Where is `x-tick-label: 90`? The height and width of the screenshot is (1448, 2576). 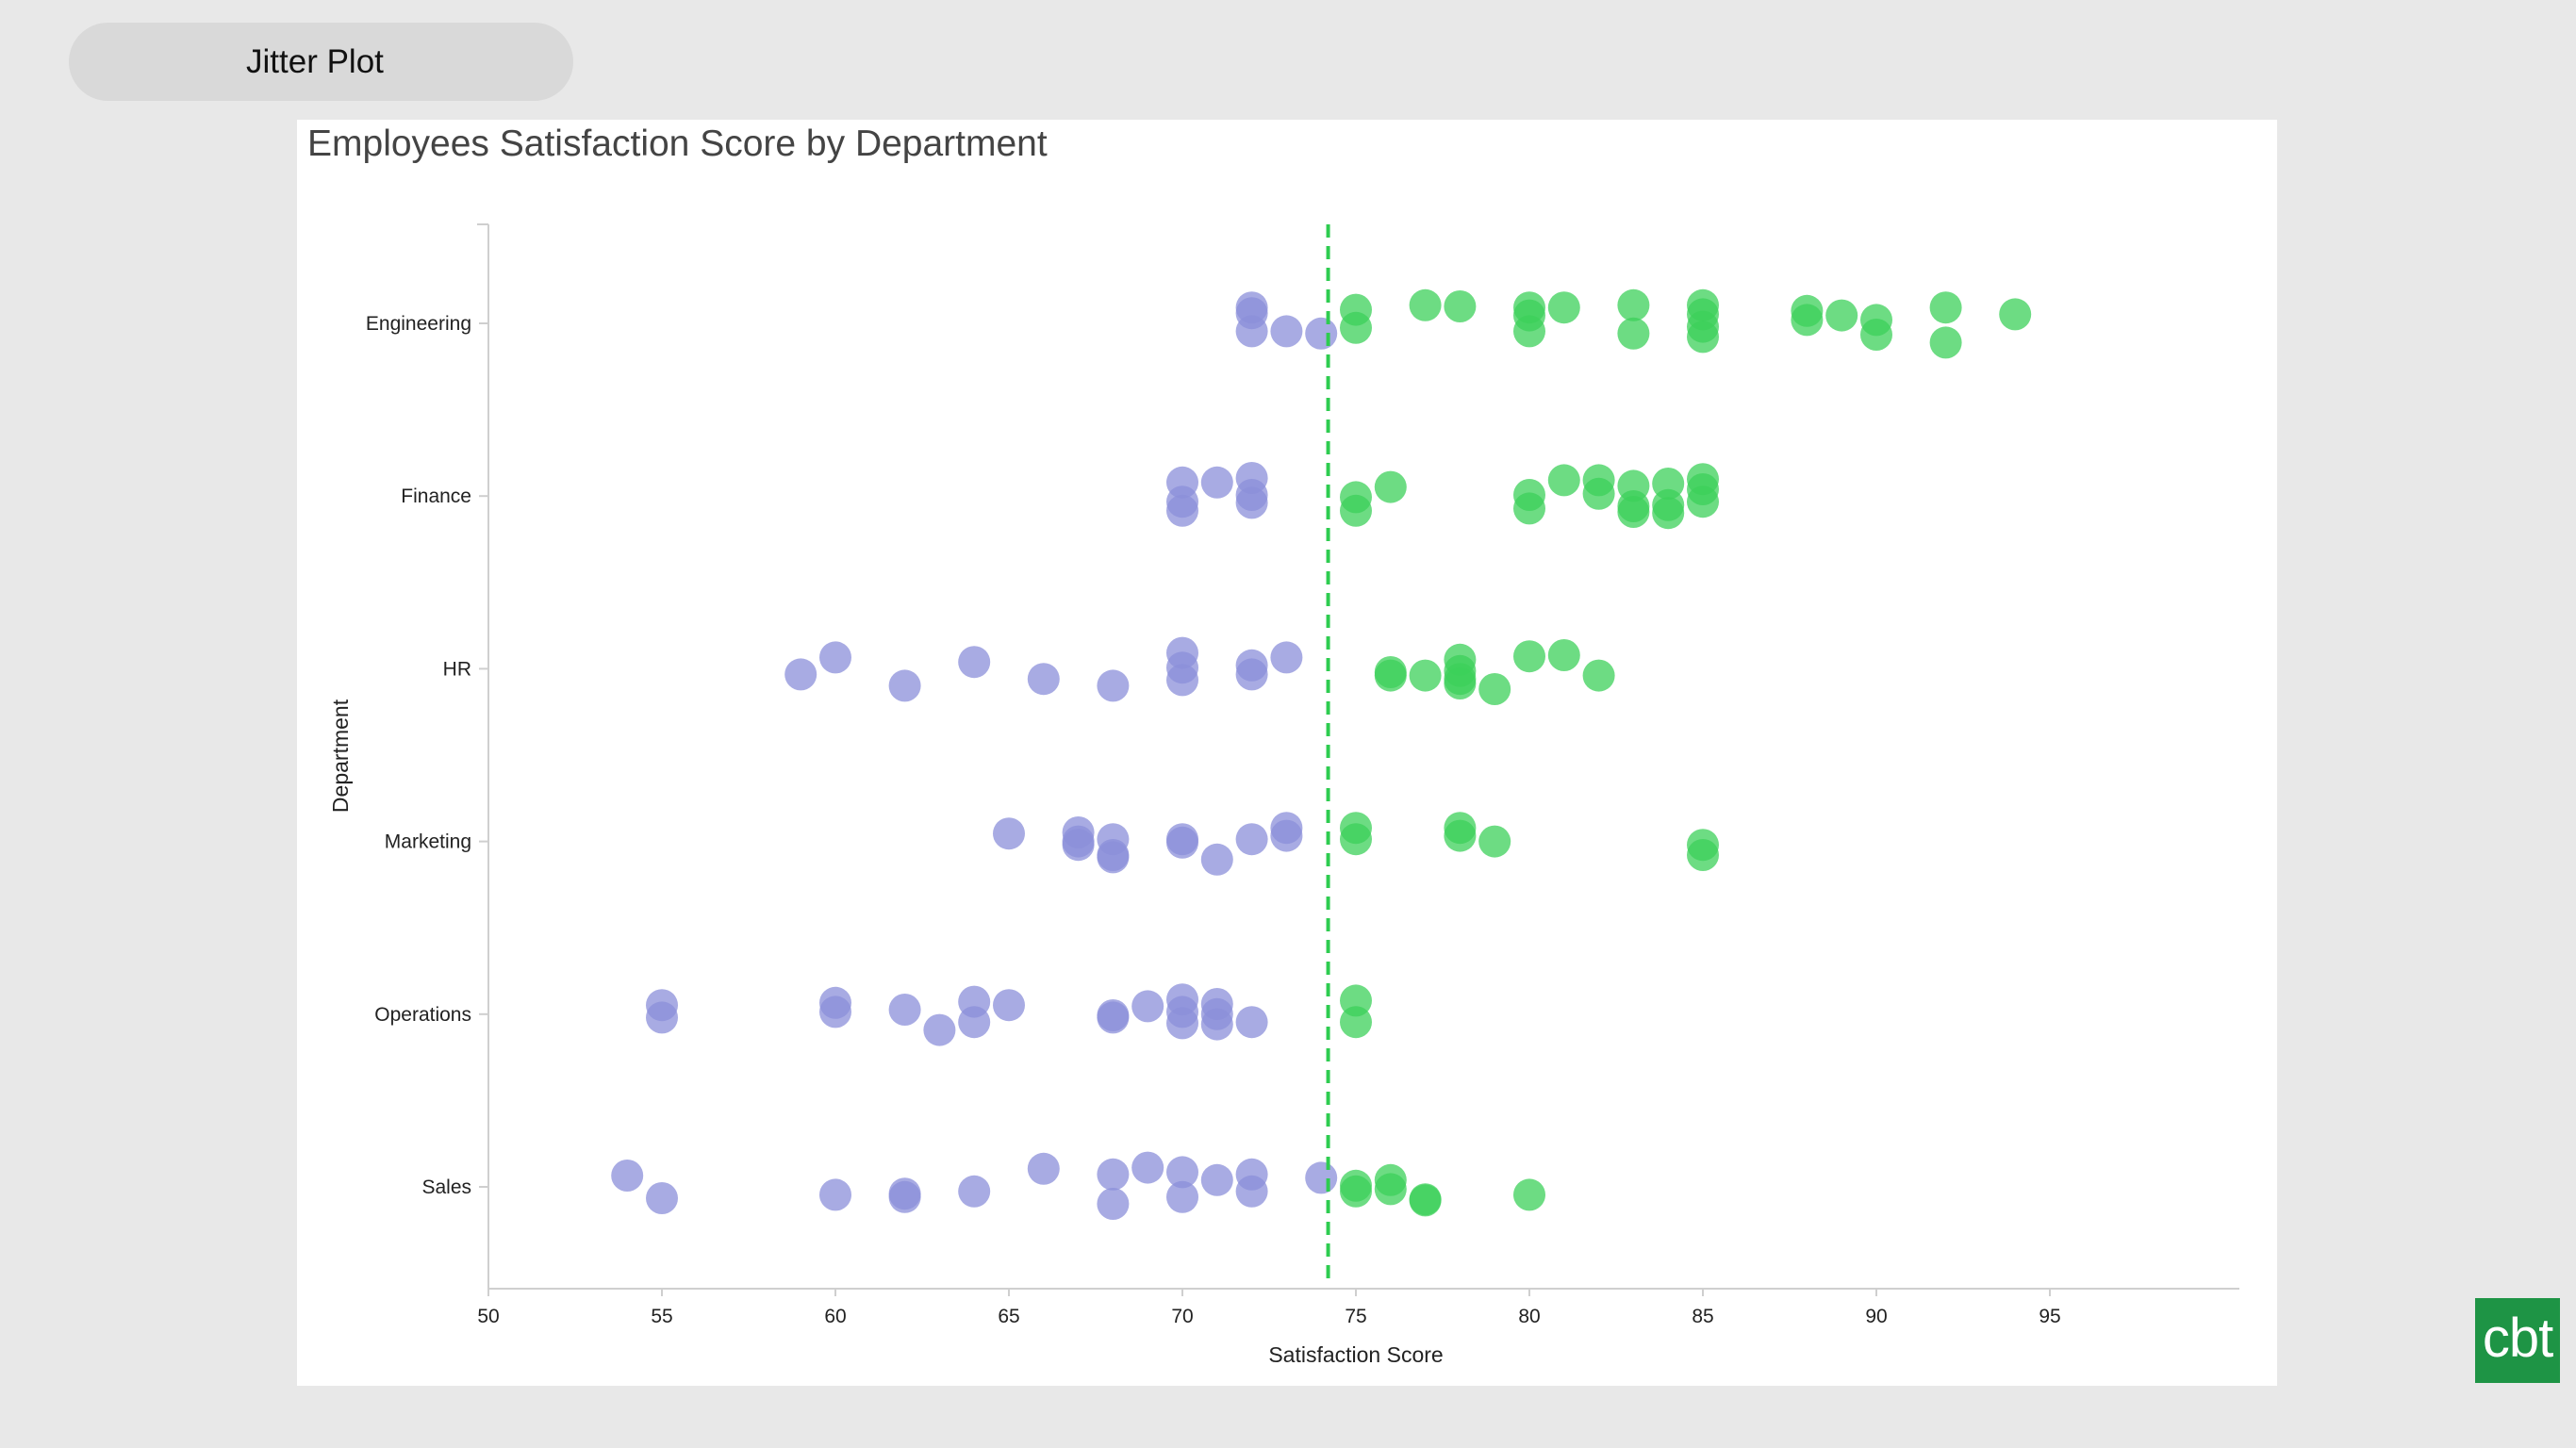
x-tick-label: 90 is located at coordinates (1876, 1316).